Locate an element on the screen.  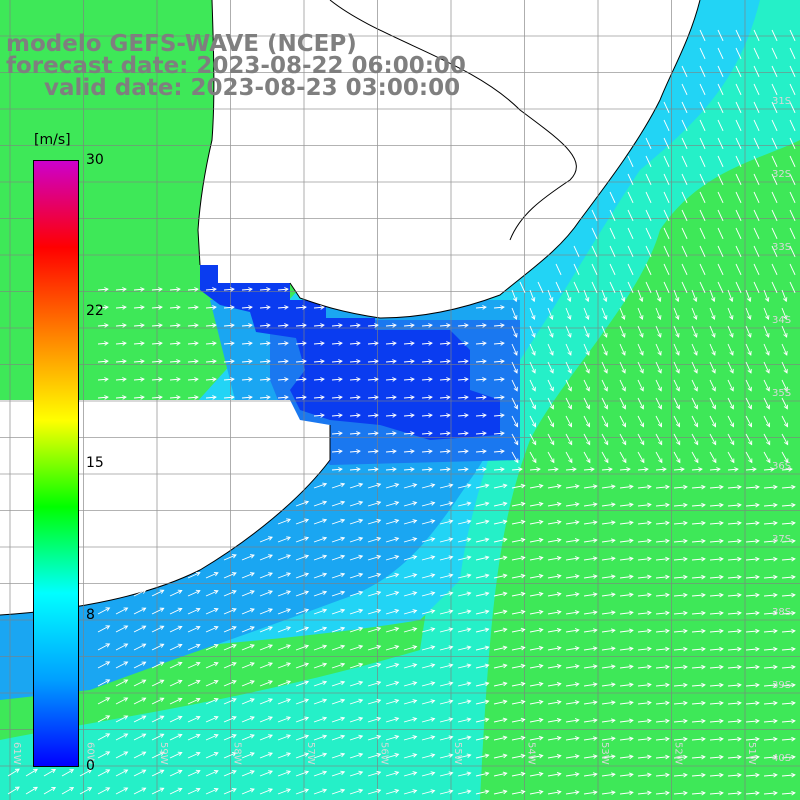
colorbar-tick-0: 0 is located at coordinates (90, 766).